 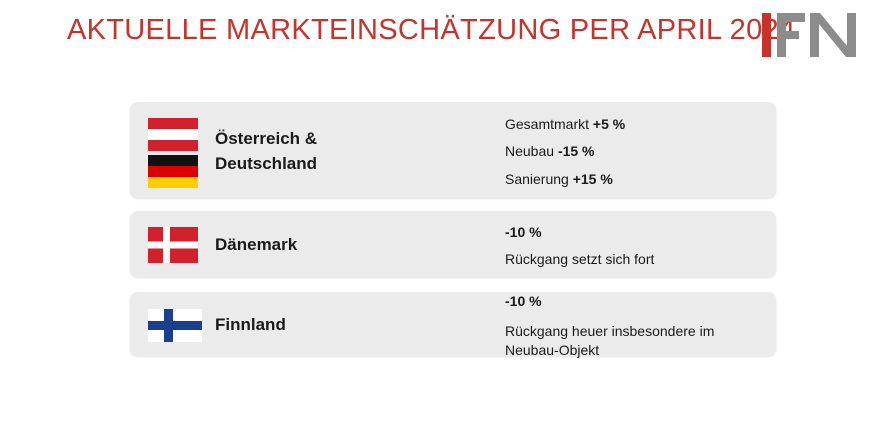 What do you see at coordinates (266, 163) in the screenshot?
I see `country-name-line2: Deutschland` at bounding box center [266, 163].